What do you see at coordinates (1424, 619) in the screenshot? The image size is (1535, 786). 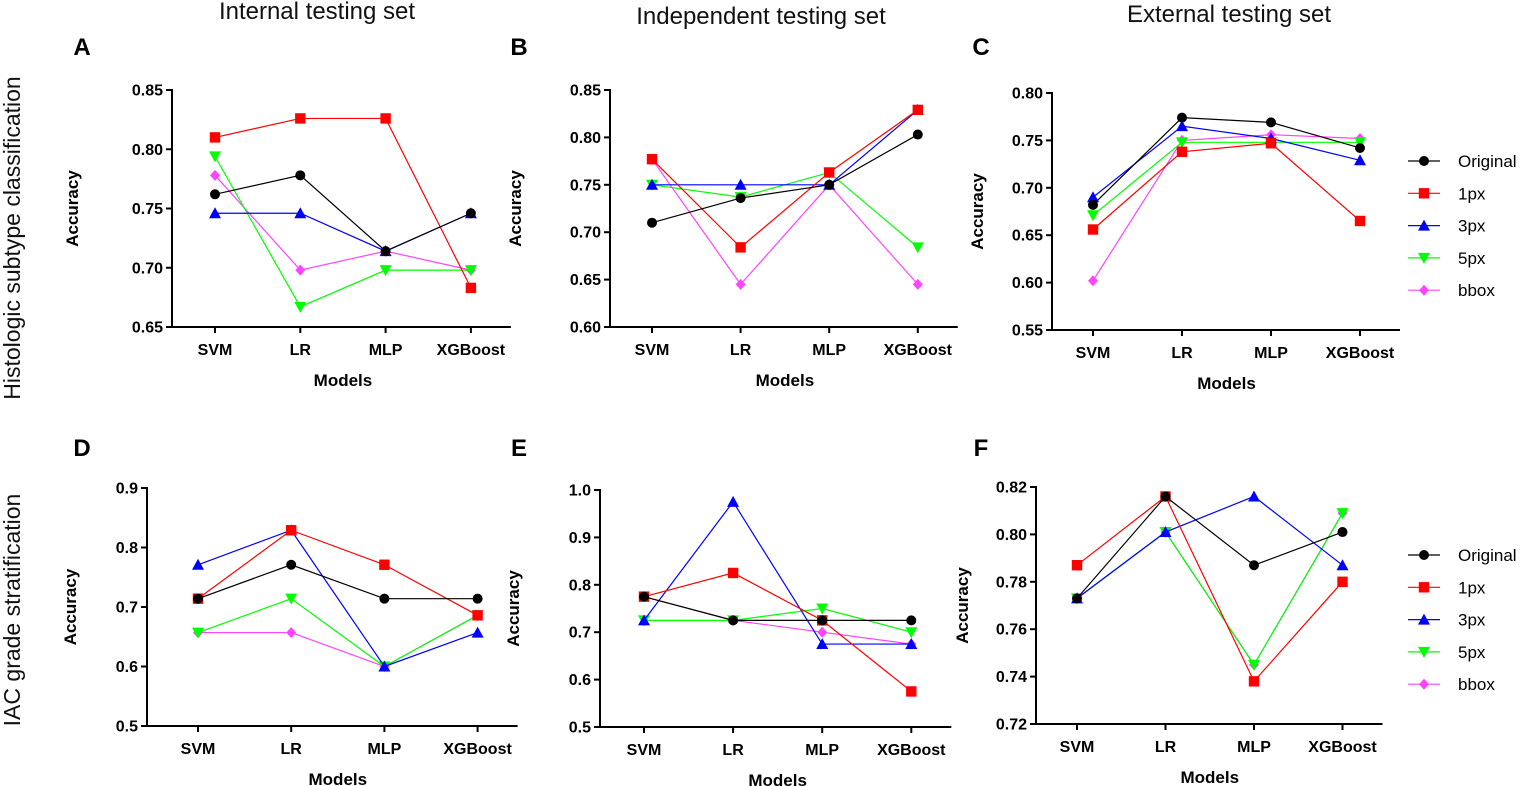 I see `legend-marker-3px` at bounding box center [1424, 619].